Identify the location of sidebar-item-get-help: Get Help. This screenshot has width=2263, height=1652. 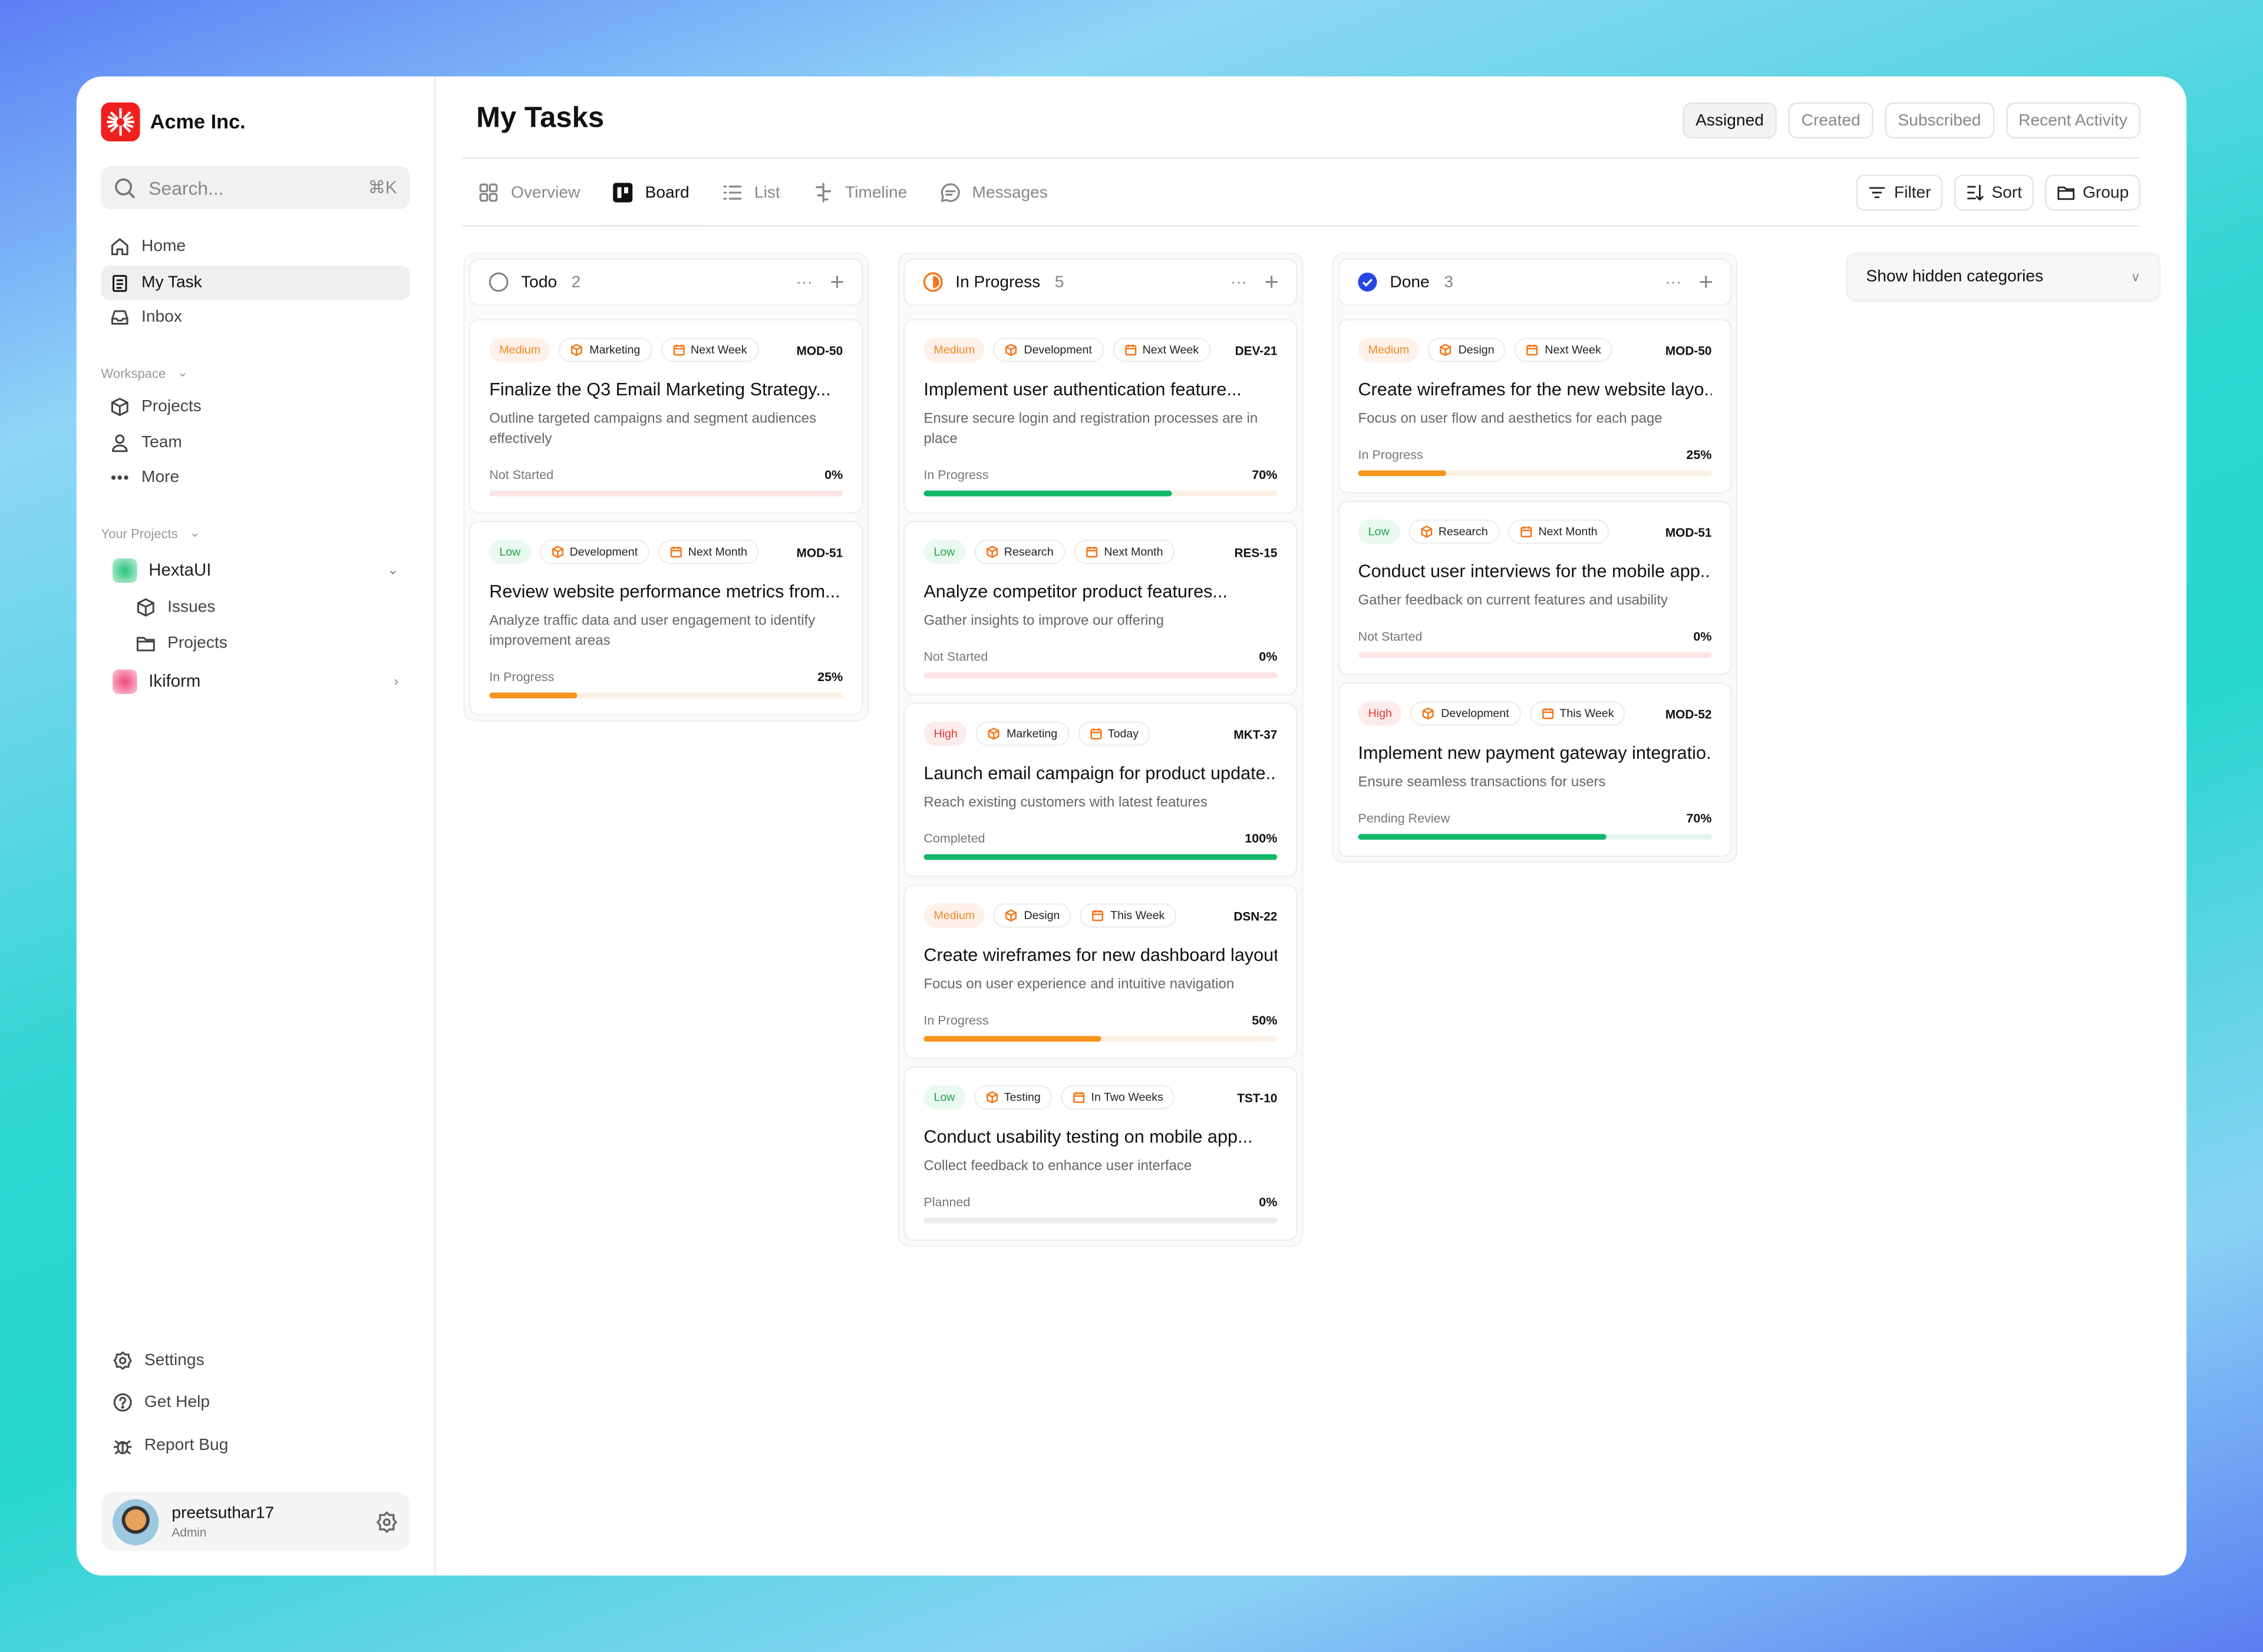
(256, 1402).